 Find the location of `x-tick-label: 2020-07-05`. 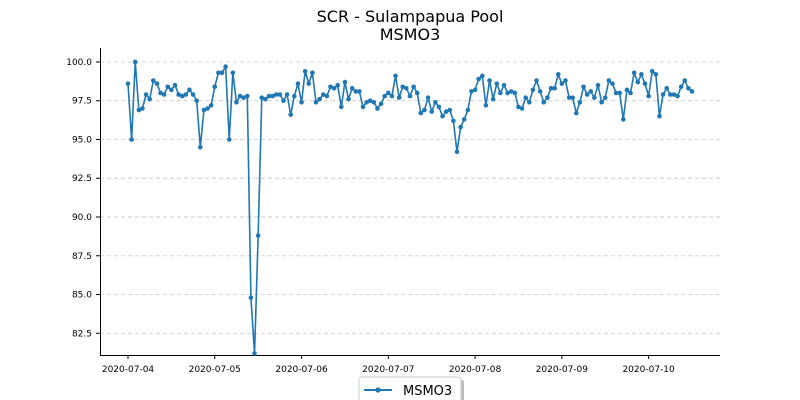

x-tick-label: 2020-07-05 is located at coordinates (215, 370).